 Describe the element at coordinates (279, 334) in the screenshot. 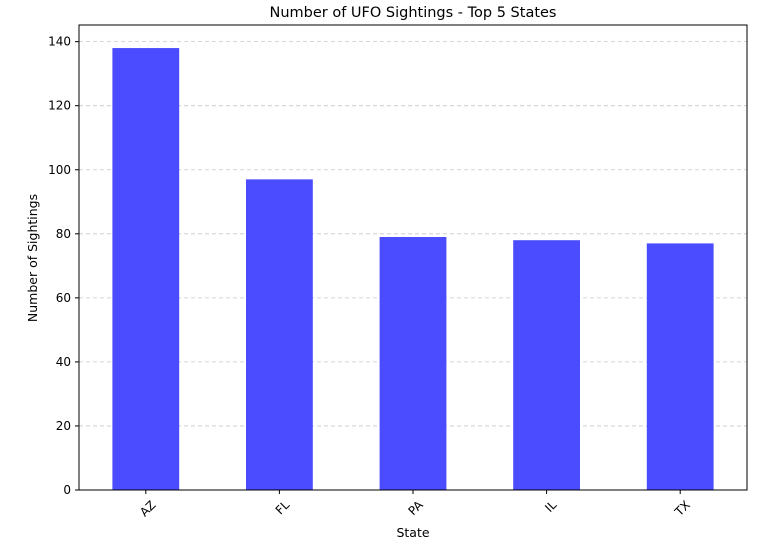

I see `bar-fl` at that location.